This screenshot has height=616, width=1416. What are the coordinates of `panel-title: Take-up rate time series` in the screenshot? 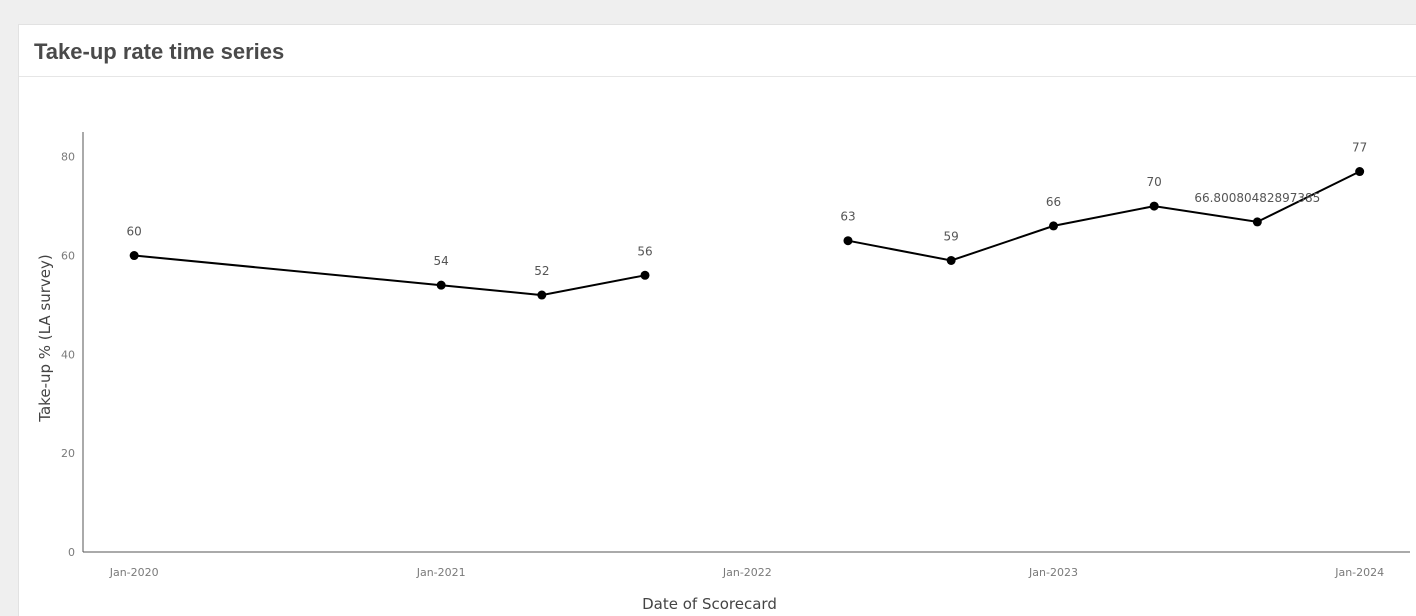 It's located at (159, 51).